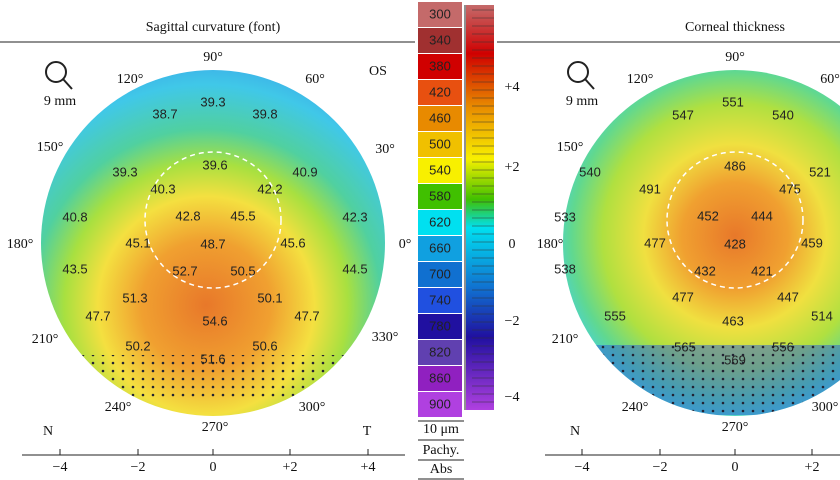 The height and width of the screenshot is (480, 840). Describe the element at coordinates (708, 215) in the screenshot. I see `map-value: 452` at that location.